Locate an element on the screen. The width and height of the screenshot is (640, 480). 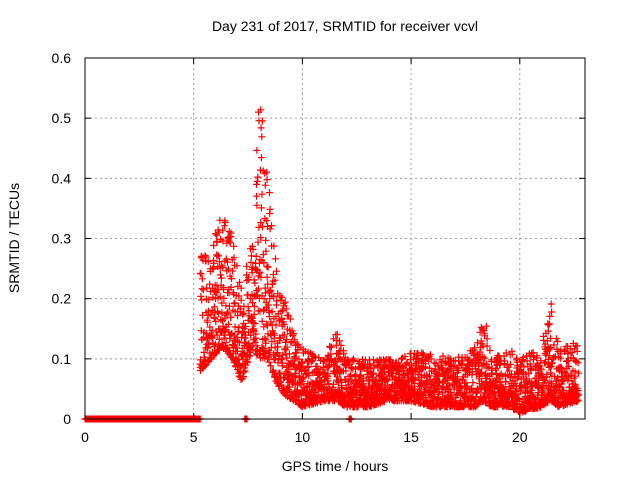
x-tick-label: 10 is located at coordinates (303, 437).